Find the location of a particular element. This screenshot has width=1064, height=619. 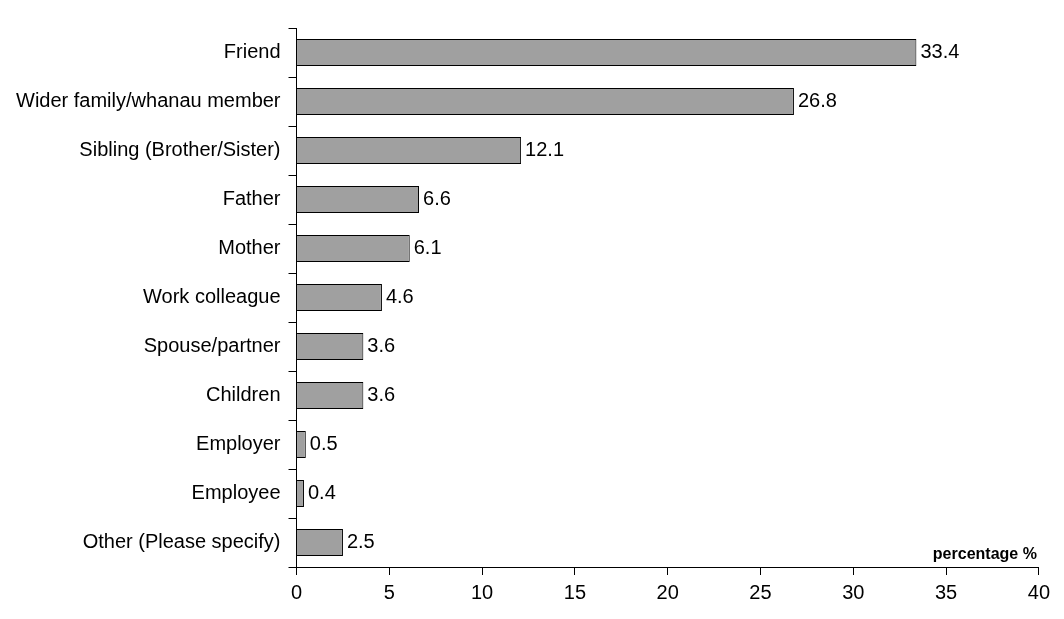

data-label: 33.4 is located at coordinates (940, 51).